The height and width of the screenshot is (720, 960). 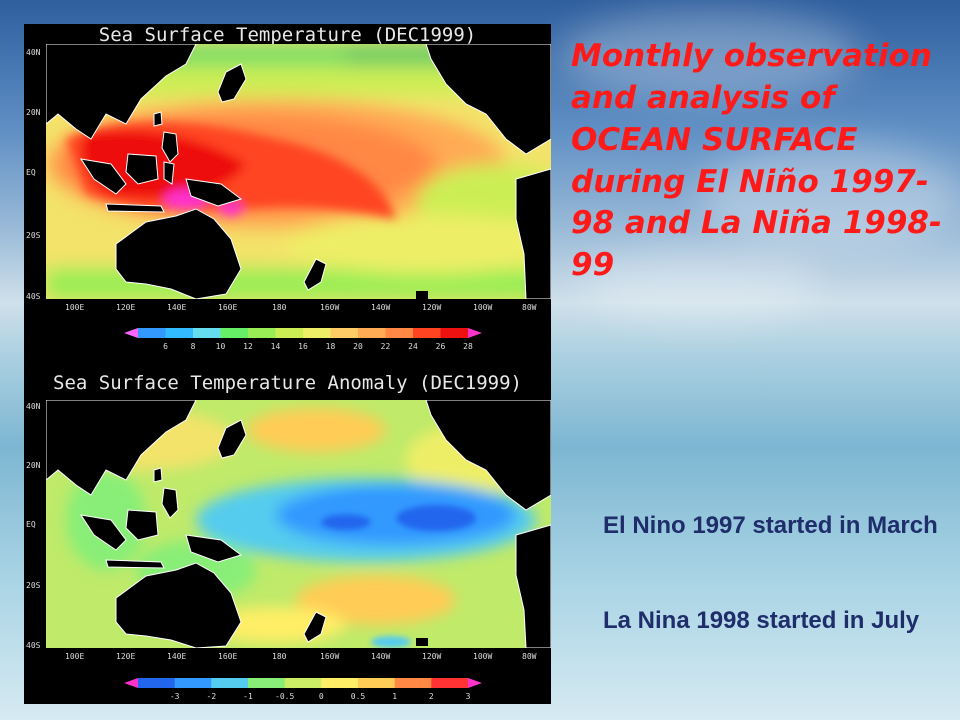 What do you see at coordinates (381, 656) in the screenshot?
I see `anomaly-lon-label: 140W` at bounding box center [381, 656].